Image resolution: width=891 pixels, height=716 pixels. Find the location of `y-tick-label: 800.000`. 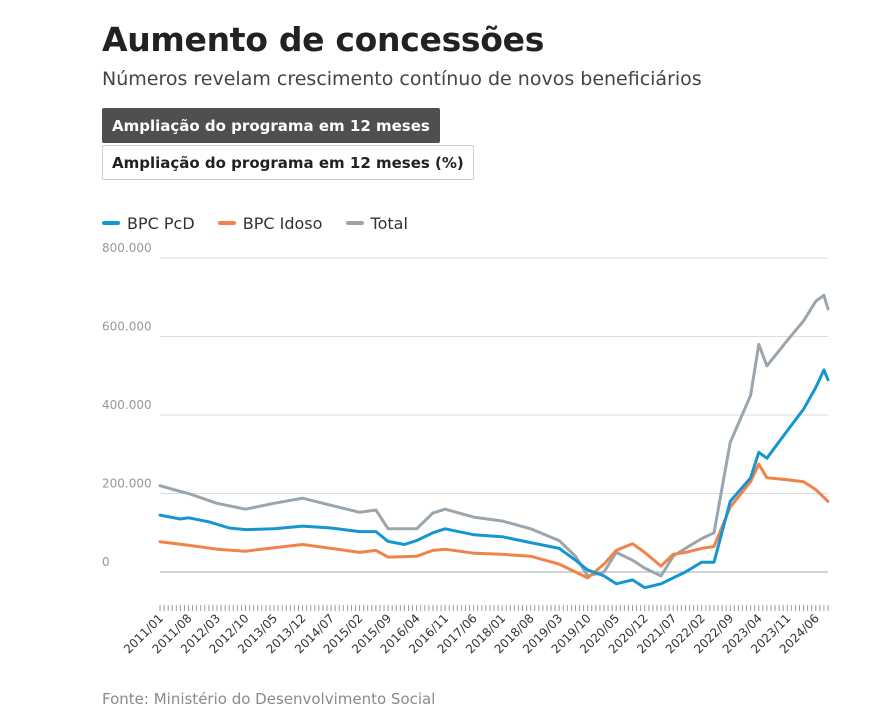

y-tick-label: 800.000 is located at coordinates (127, 248).